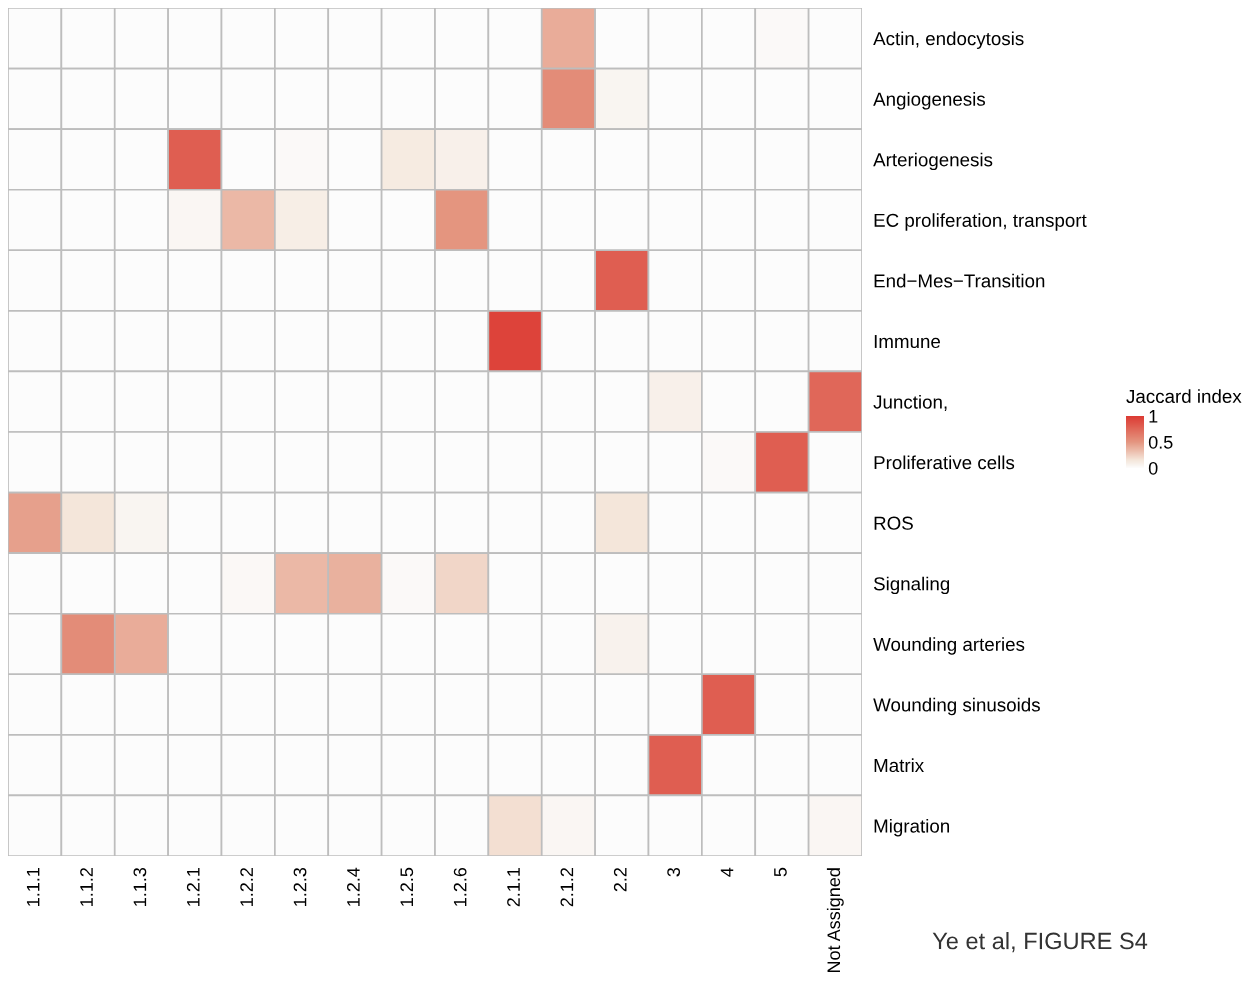 This screenshot has height=984, width=1253. Describe the element at coordinates (899, 765) in the screenshot. I see `y-tick-label: Matrix` at that location.